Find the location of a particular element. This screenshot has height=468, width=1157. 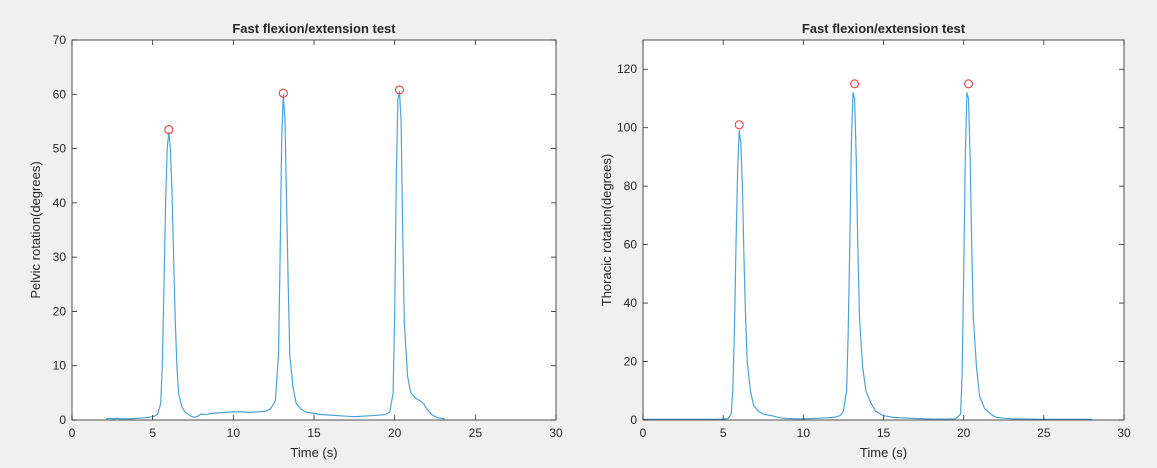

y-tick-label: 80 is located at coordinates (631, 186).